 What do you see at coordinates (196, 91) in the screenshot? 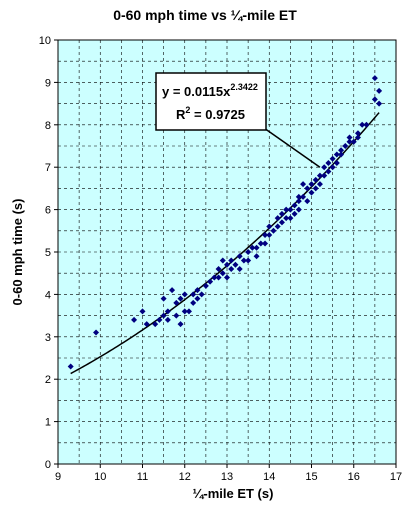
I see `equation-base: y = 0.0115x` at bounding box center [196, 91].